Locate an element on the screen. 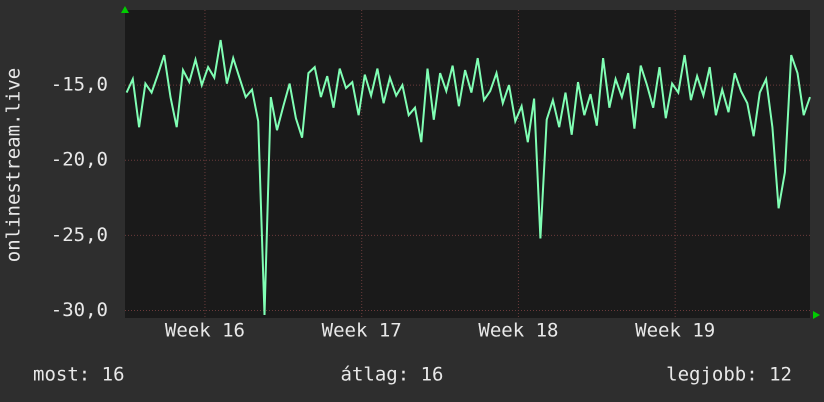 Image resolution: width=824 pixels, height=402 pixels. y-tick-label: -25,0 is located at coordinates (79, 235).